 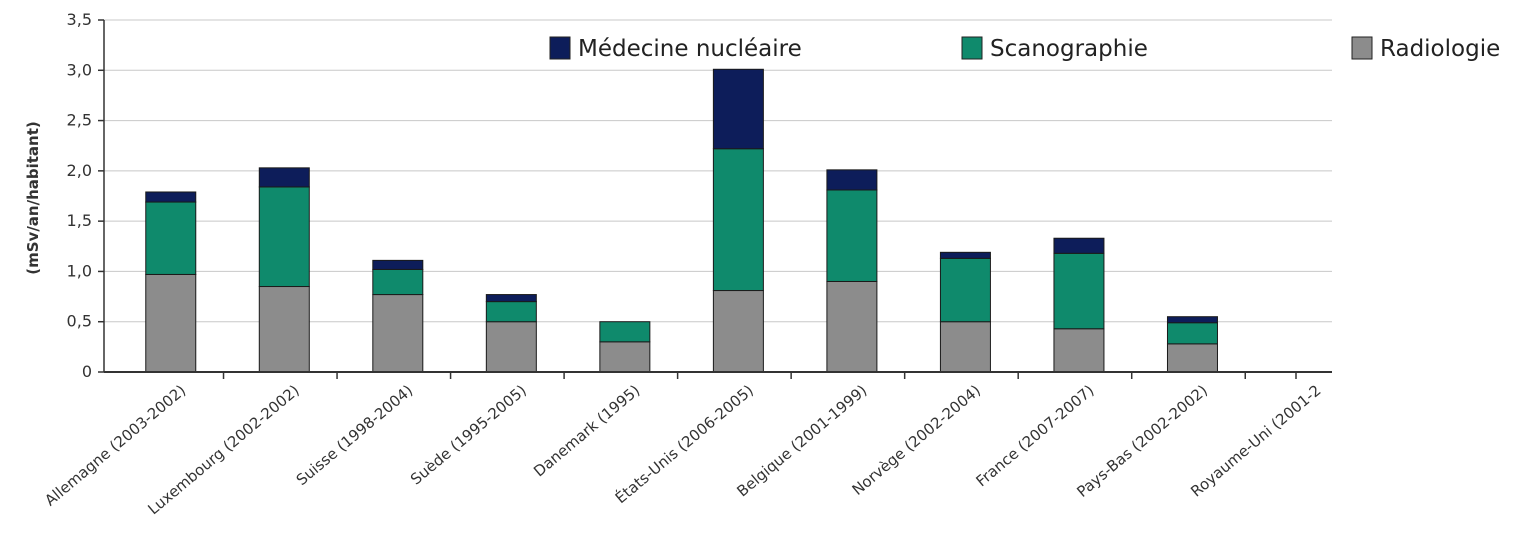 What do you see at coordinates (33, 198) in the screenshot?
I see `y-axis-title: (mSv/an/habitant)` at bounding box center [33, 198].